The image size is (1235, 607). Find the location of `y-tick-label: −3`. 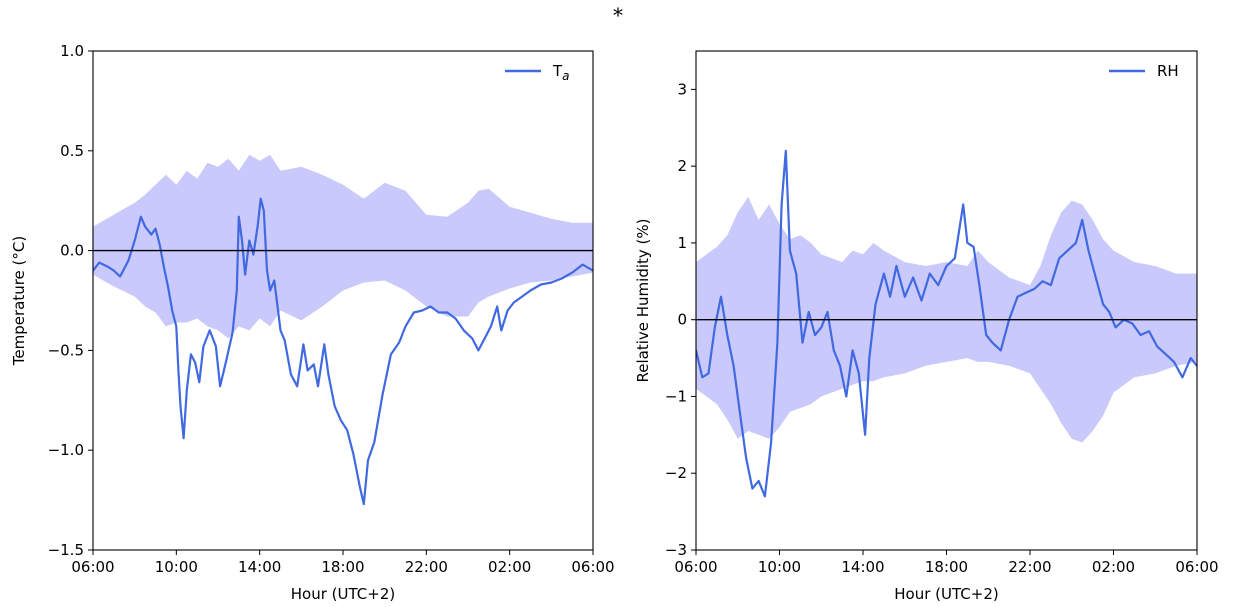

y-tick-label: −3 is located at coordinates (676, 550).